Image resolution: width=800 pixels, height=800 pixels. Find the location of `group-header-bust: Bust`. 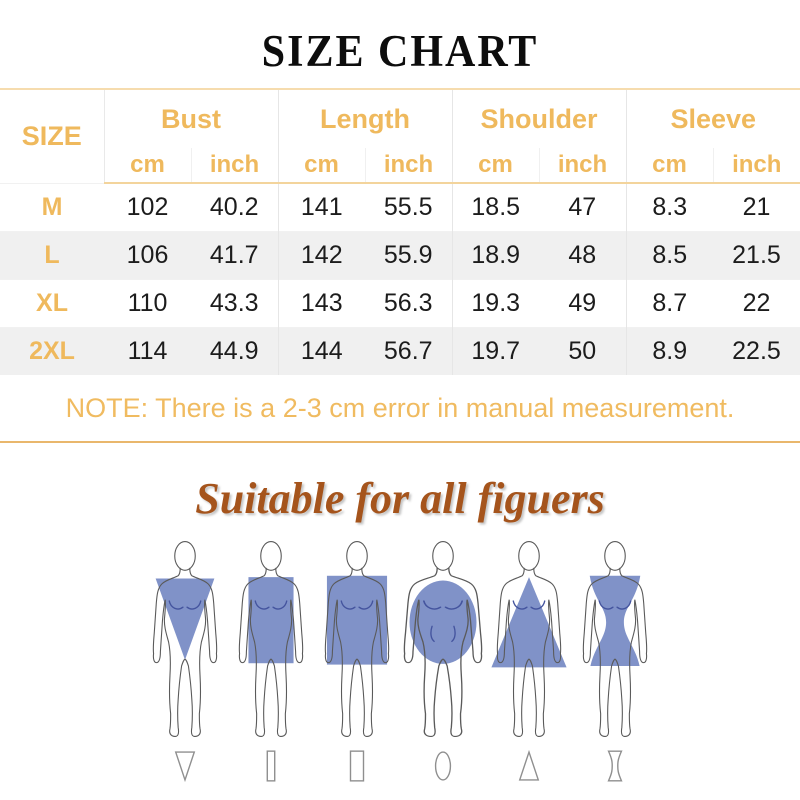

group-header-bust: Bust is located at coordinates (191, 118).